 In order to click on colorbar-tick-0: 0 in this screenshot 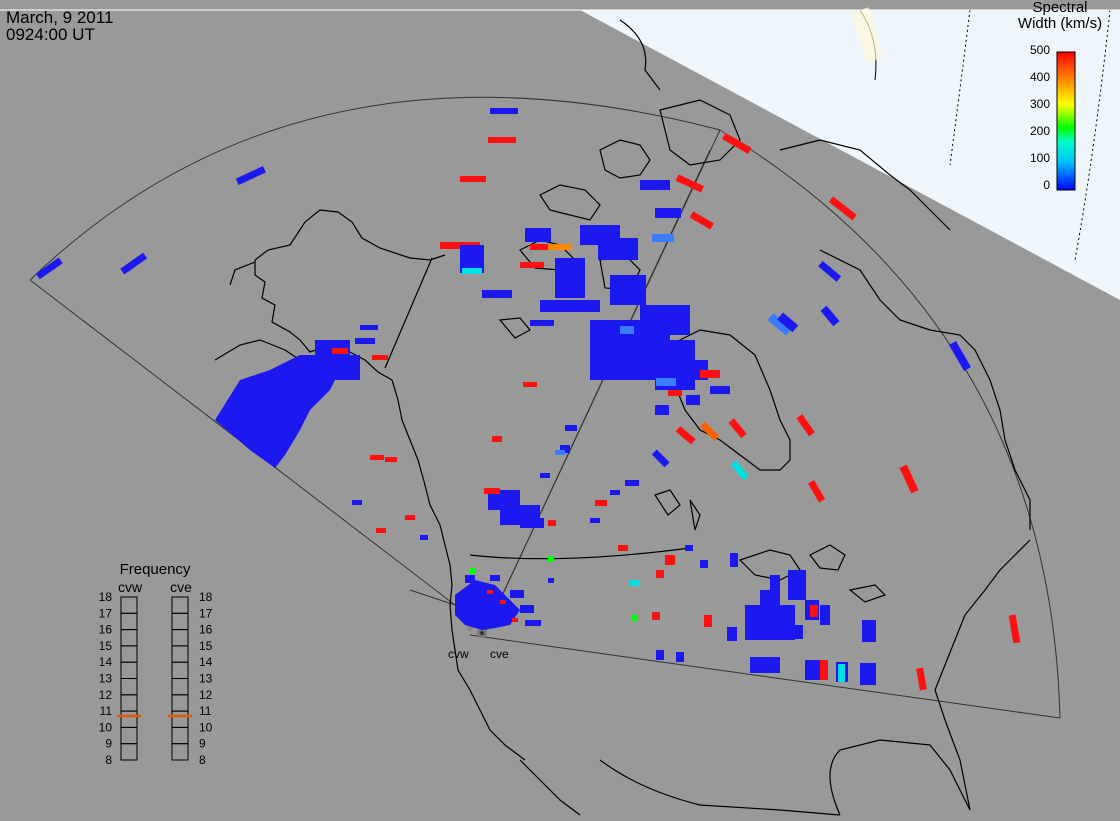, I will do `click(1046, 185)`.